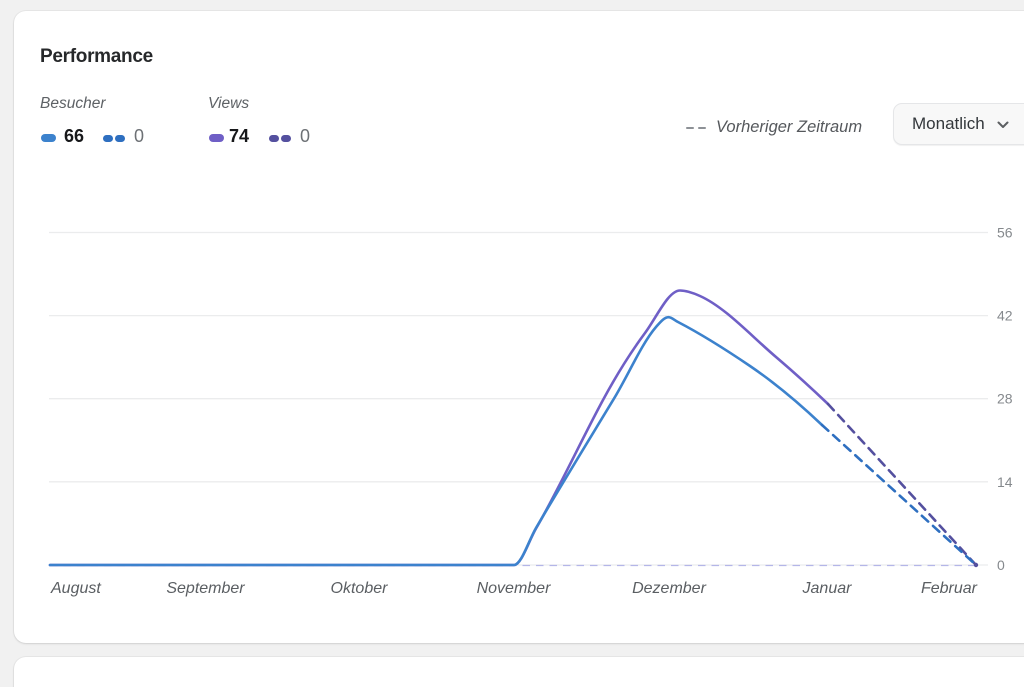 The image size is (1024, 687). I want to click on svg-text: Oktober, so click(360, 588).